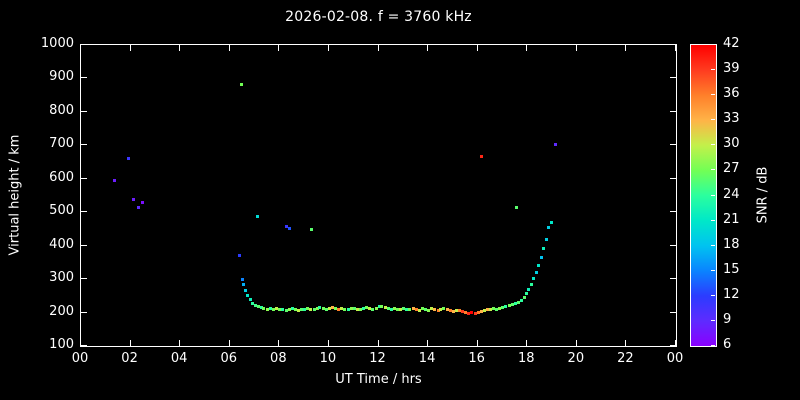 Image resolution: width=800 pixels, height=400 pixels. I want to click on colorbar-tick-label: 33, so click(731, 119).